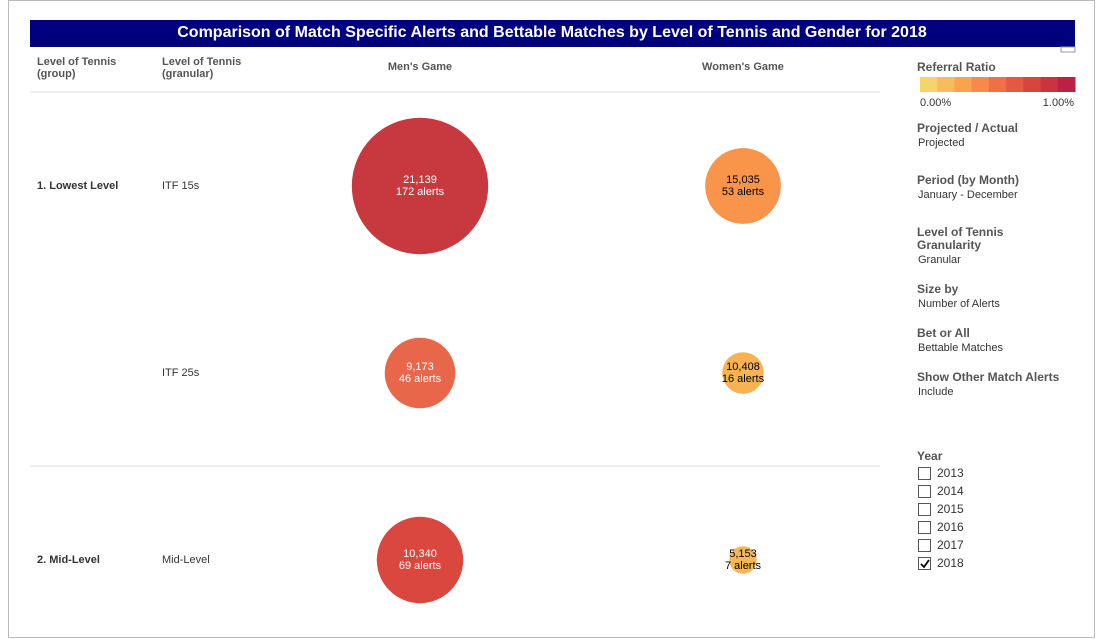  Describe the element at coordinates (956, 67) in the screenshot. I see `legend-title: Referral Ratio` at that location.